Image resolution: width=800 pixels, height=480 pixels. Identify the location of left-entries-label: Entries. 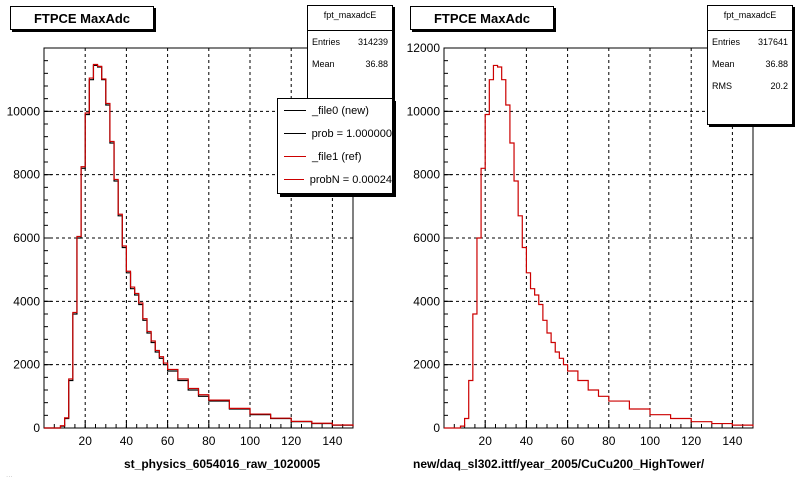
(326, 42).